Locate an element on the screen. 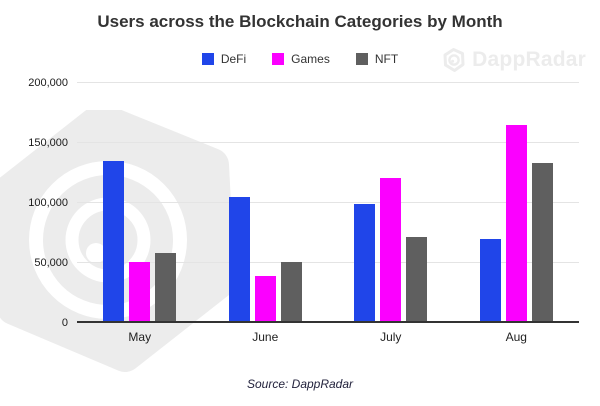 The image size is (600, 406). bar-group-may is located at coordinates (140, 203).